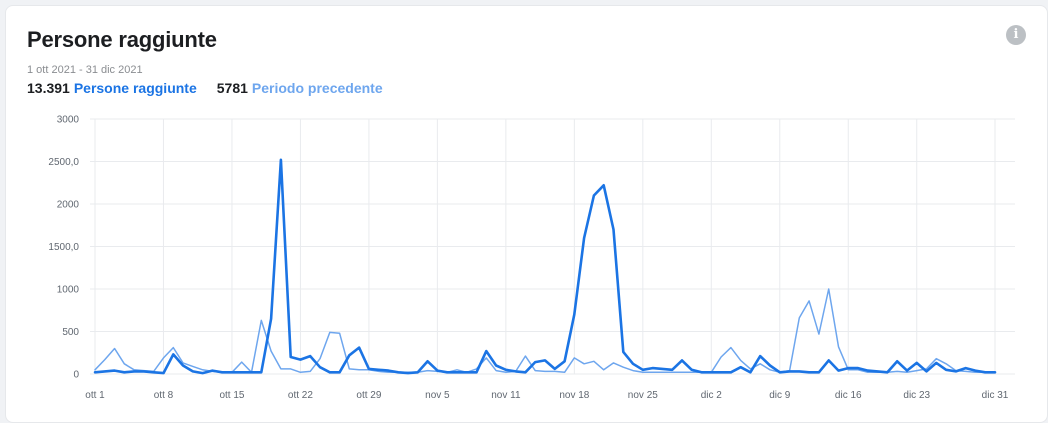 This screenshot has height=423, width=1048. Describe the element at coordinates (1016, 35) in the screenshot. I see `info-icon: i` at that location.